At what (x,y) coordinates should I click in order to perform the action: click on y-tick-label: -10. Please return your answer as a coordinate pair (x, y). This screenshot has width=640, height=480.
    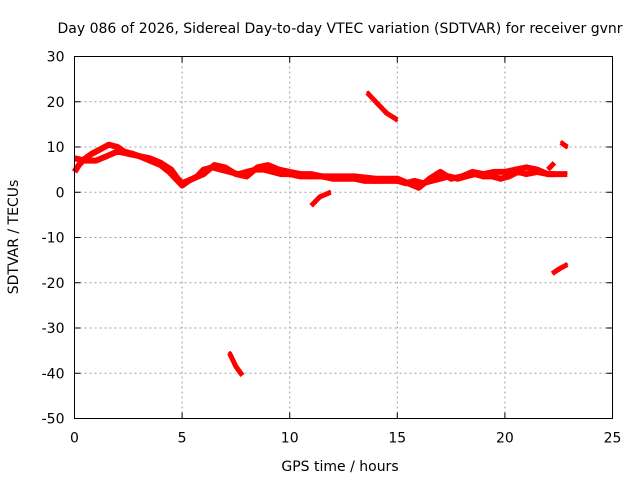
    Looking at the image, I should click on (53, 239).